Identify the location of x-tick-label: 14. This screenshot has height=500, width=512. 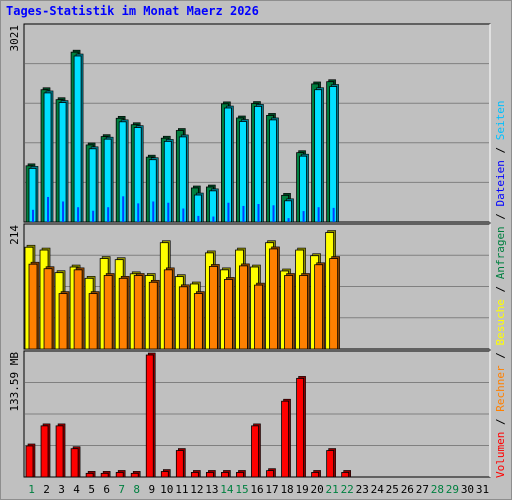
(227, 489).